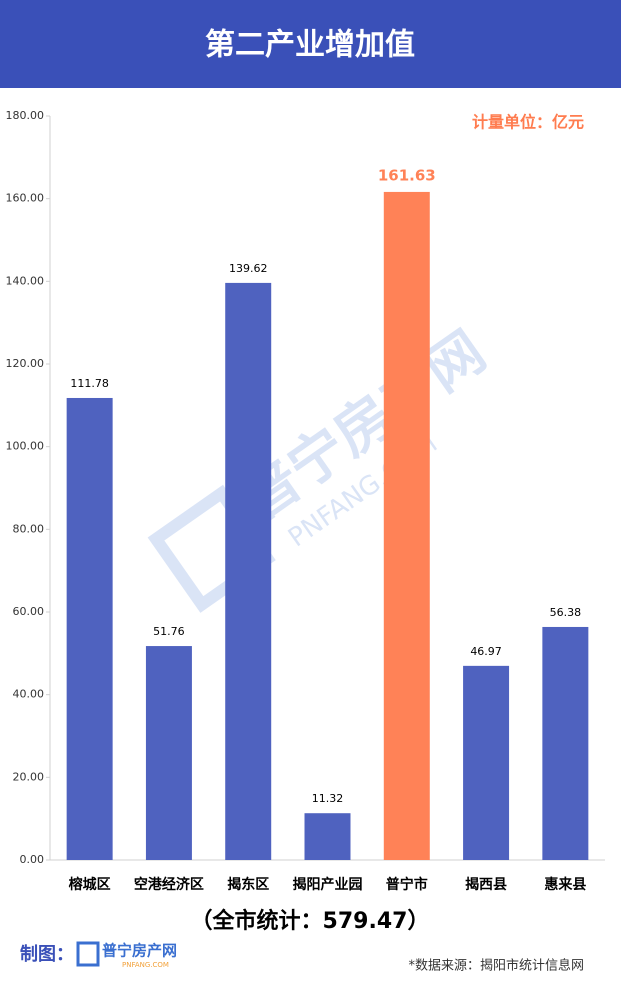 The width and height of the screenshot is (621, 987). What do you see at coordinates (528, 122) in the screenshot?
I see `unit-note: 计量单位：亿元` at bounding box center [528, 122].